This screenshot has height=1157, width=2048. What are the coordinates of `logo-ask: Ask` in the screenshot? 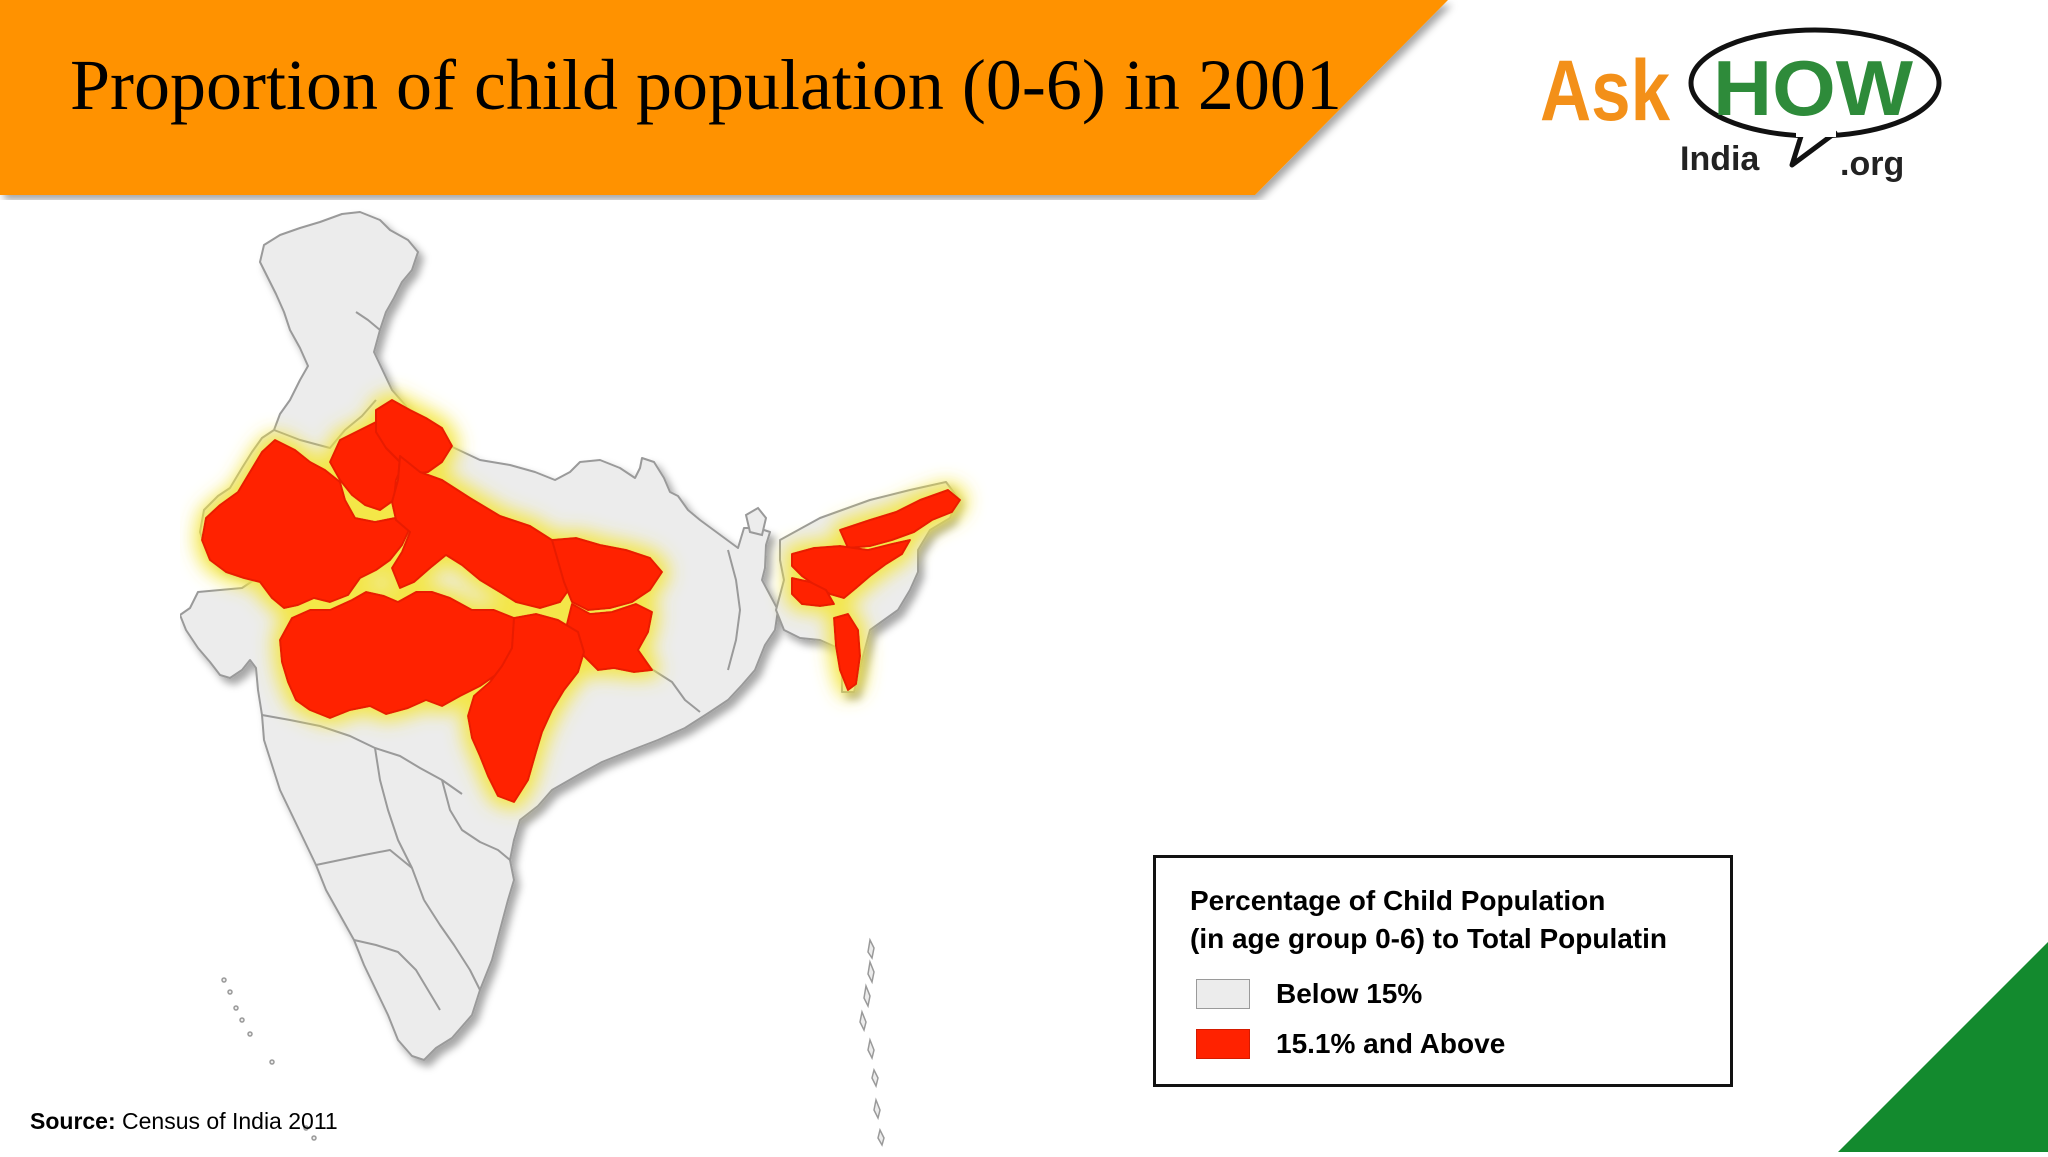 It's located at (1605, 91).